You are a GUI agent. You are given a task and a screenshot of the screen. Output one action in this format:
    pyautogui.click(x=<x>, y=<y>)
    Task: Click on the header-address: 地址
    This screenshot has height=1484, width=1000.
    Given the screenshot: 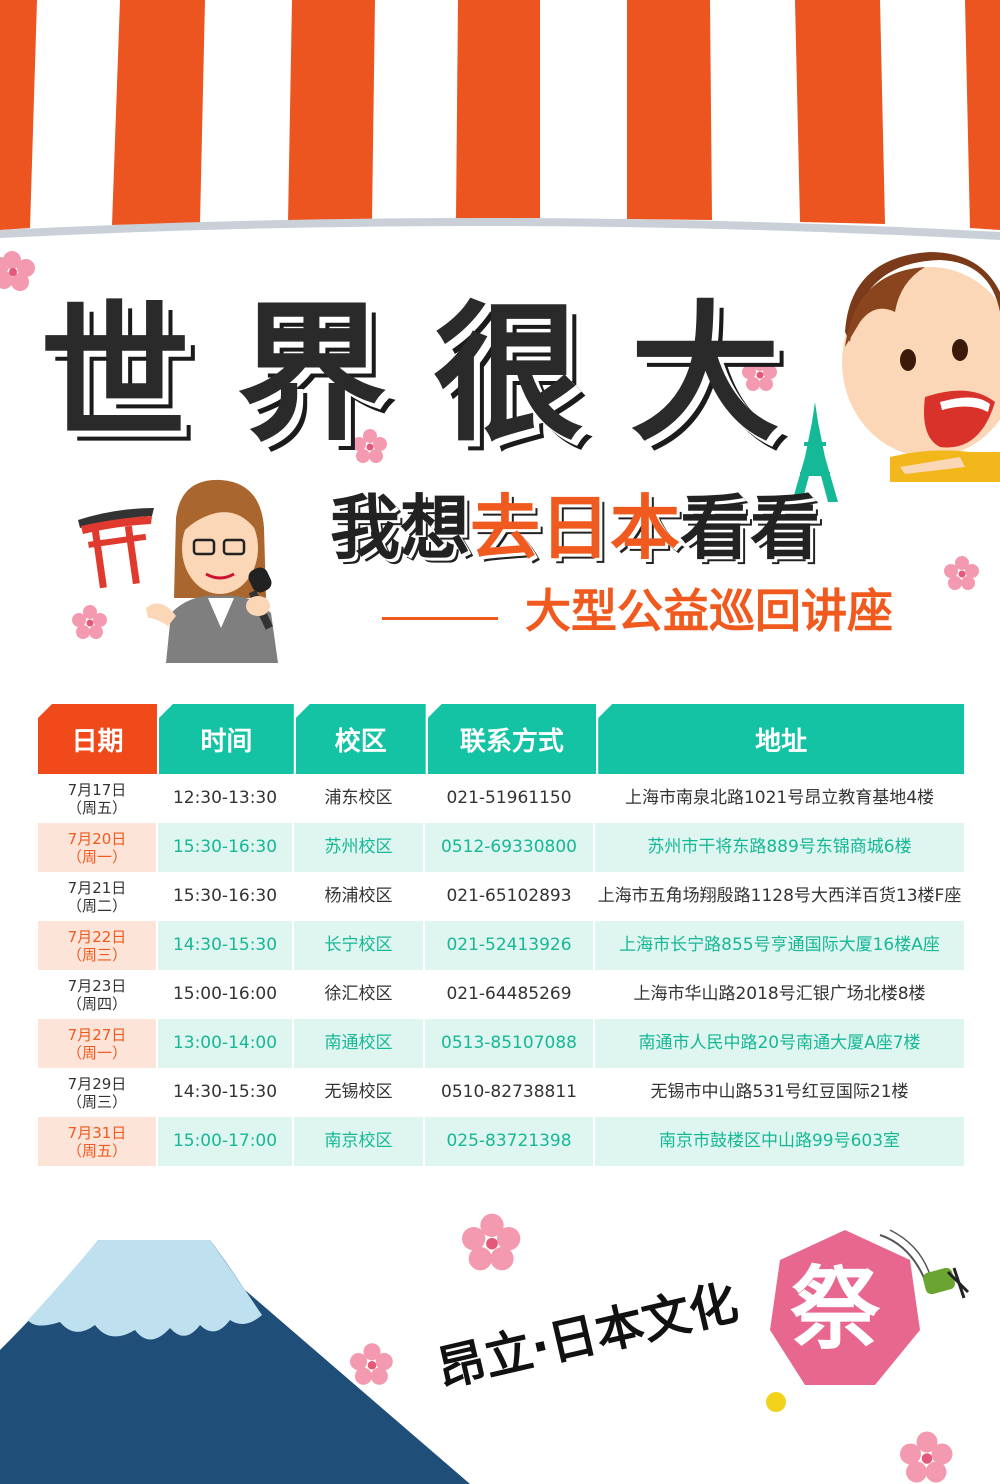 What is the action you would take?
    pyautogui.click(x=781, y=739)
    